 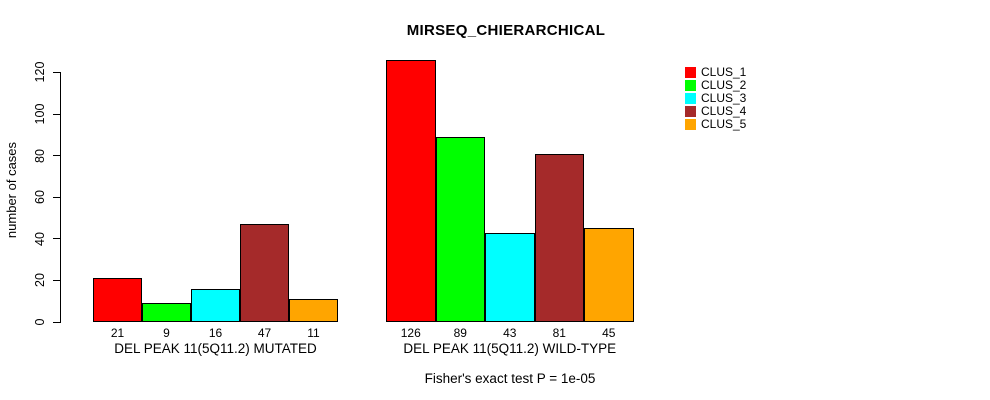 I want to click on fisher-test-annotation: Fisher's exact test P = 1e-05, so click(x=510, y=378).